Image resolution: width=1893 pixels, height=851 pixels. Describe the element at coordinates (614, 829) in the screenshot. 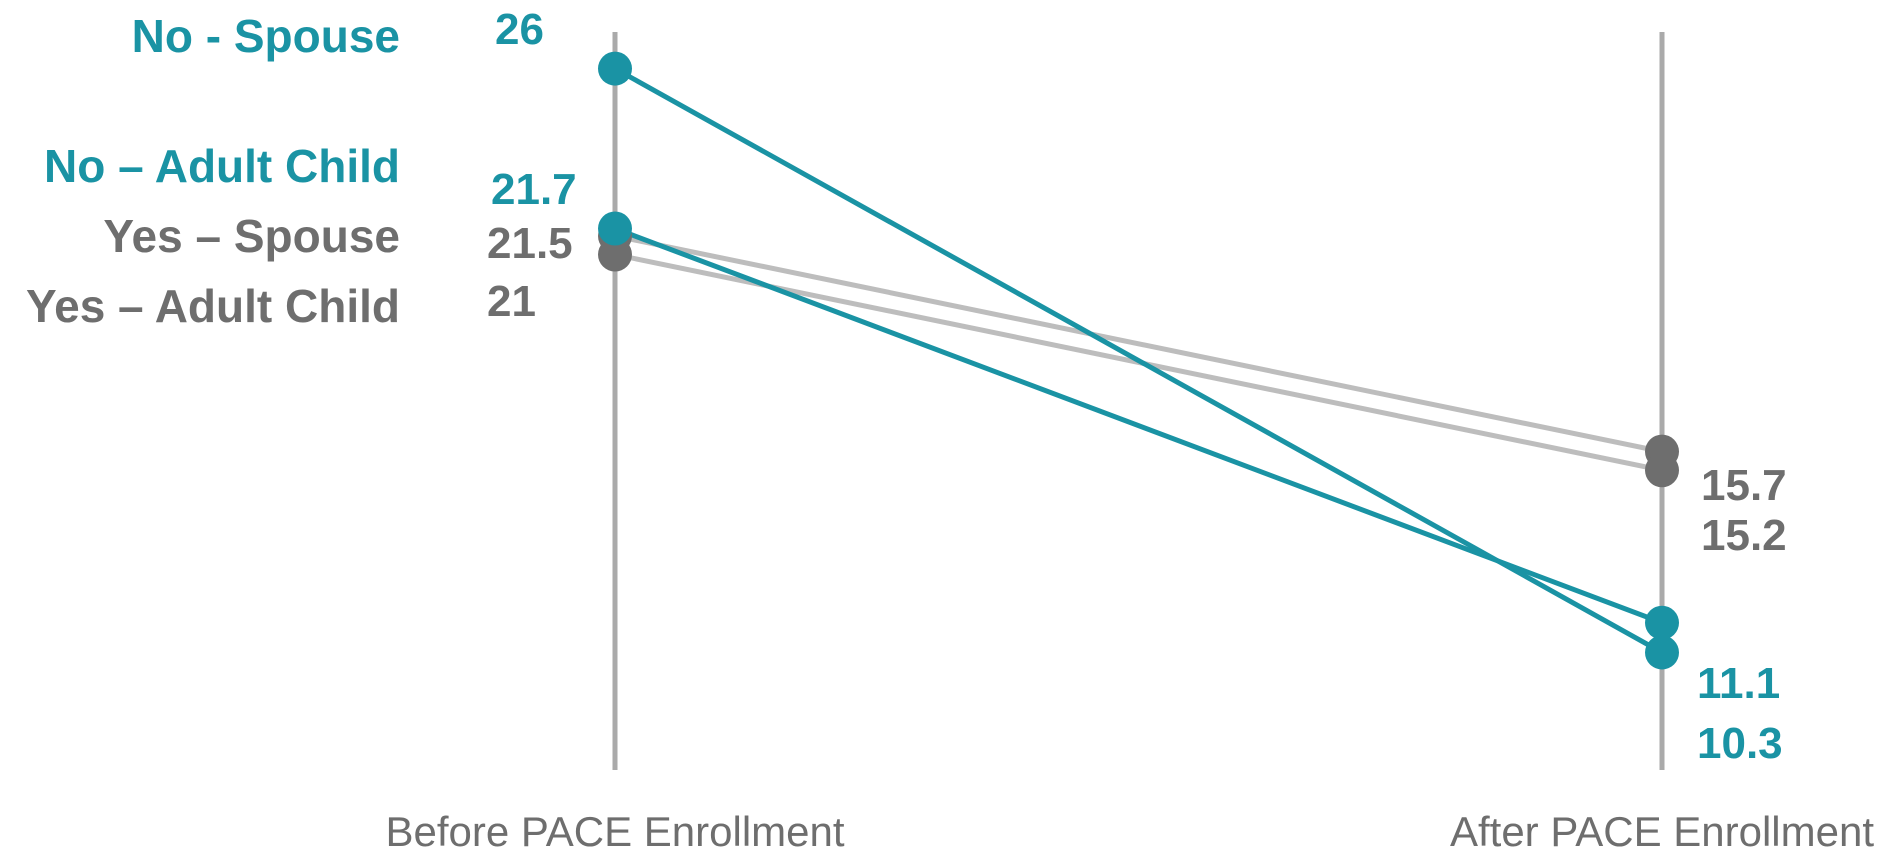

I see `category-label-before: Before PACE Enrollment` at that location.